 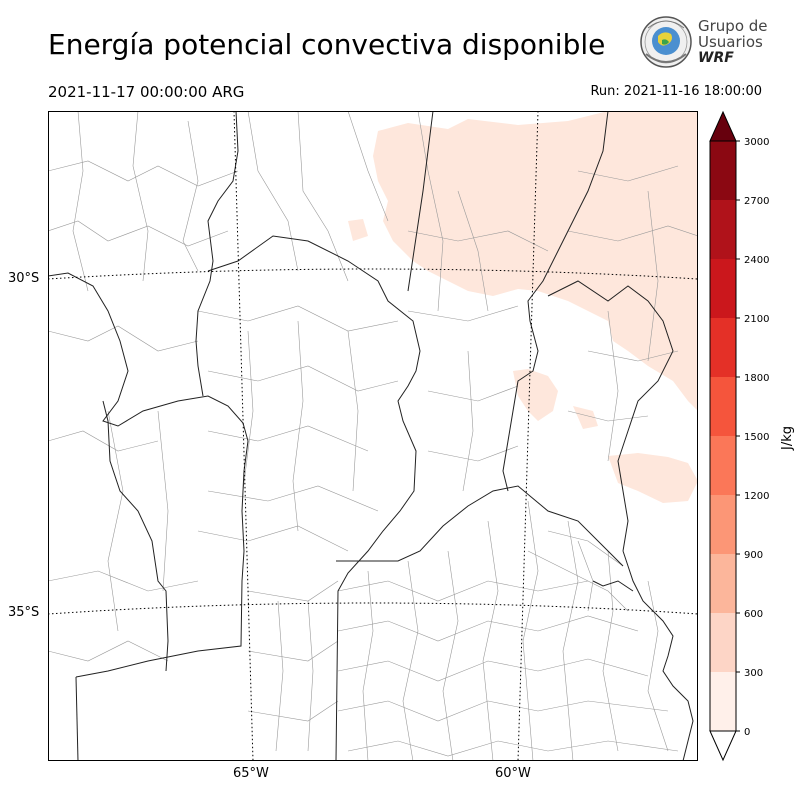 I want to click on colorbar-tick-label: 0, so click(x=747, y=732).